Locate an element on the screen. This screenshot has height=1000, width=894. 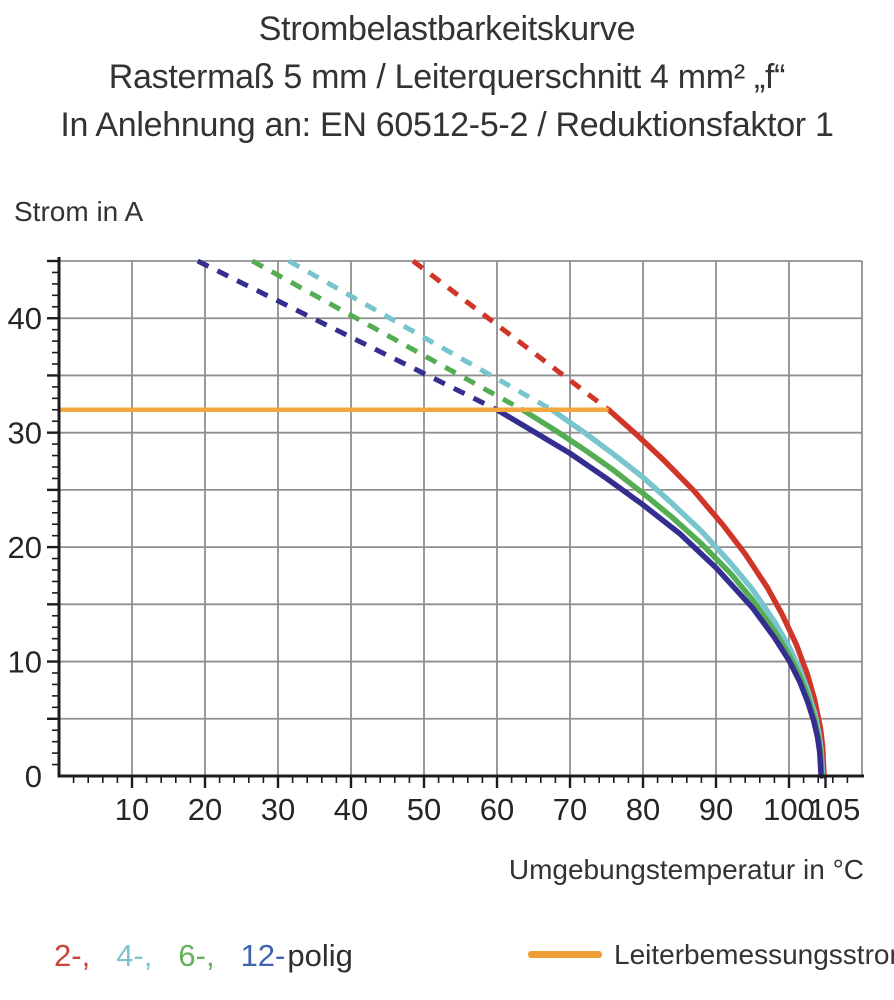
y-tick-label: 10 is located at coordinates (25, 662).